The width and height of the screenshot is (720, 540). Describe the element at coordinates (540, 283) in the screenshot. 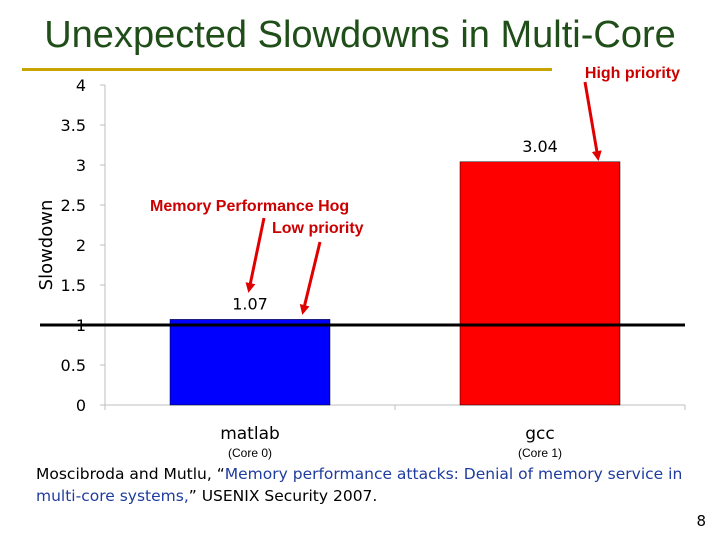

I see `bar-gcc` at that location.